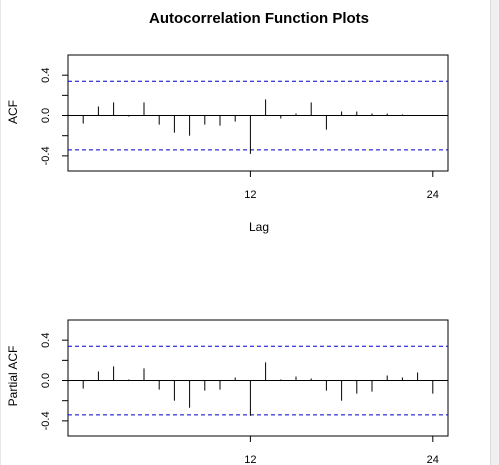 This screenshot has height=465, width=499. Describe the element at coordinates (46, 420) in the screenshot. I see `pacf-y-tick-label: -0.4` at that location.